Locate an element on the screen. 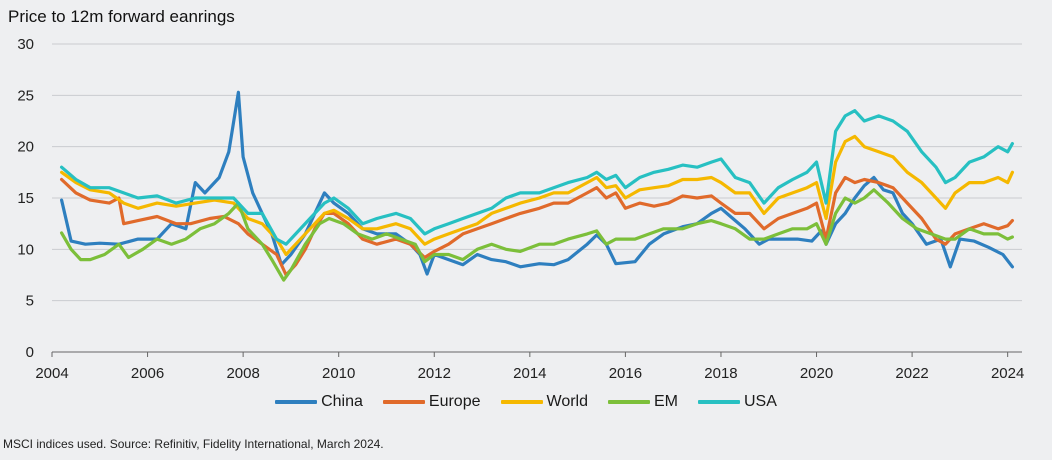 The width and height of the screenshot is (1052, 460). x-tick-label: 2008 is located at coordinates (242, 373).